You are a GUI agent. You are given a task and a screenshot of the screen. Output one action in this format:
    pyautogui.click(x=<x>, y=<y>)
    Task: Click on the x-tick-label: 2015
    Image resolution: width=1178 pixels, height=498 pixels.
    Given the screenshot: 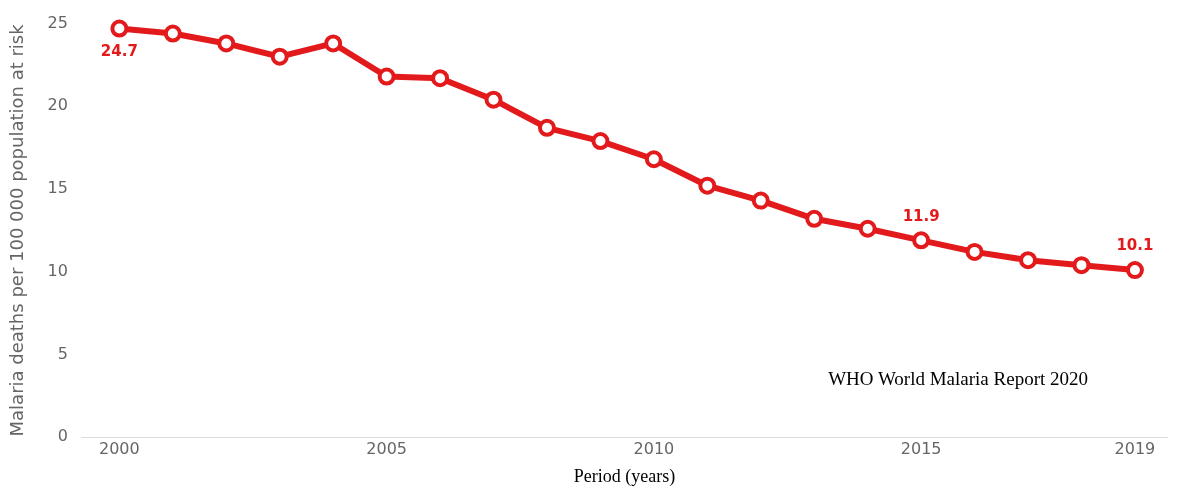 What is the action you would take?
    pyautogui.click(x=921, y=448)
    